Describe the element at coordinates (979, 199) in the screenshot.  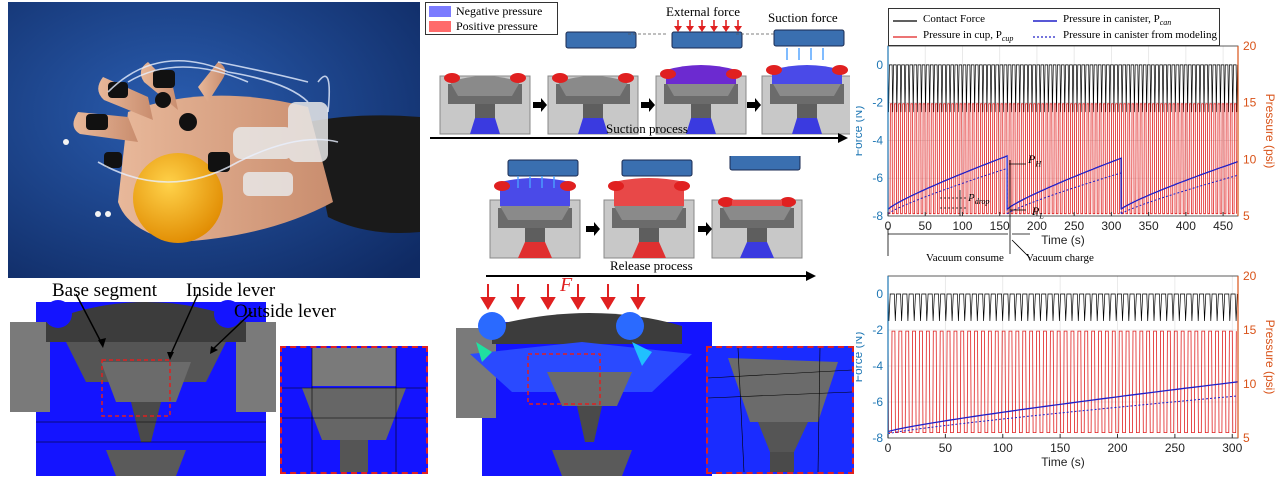
I see `annotation-p-drop: Pdrop` at that location.